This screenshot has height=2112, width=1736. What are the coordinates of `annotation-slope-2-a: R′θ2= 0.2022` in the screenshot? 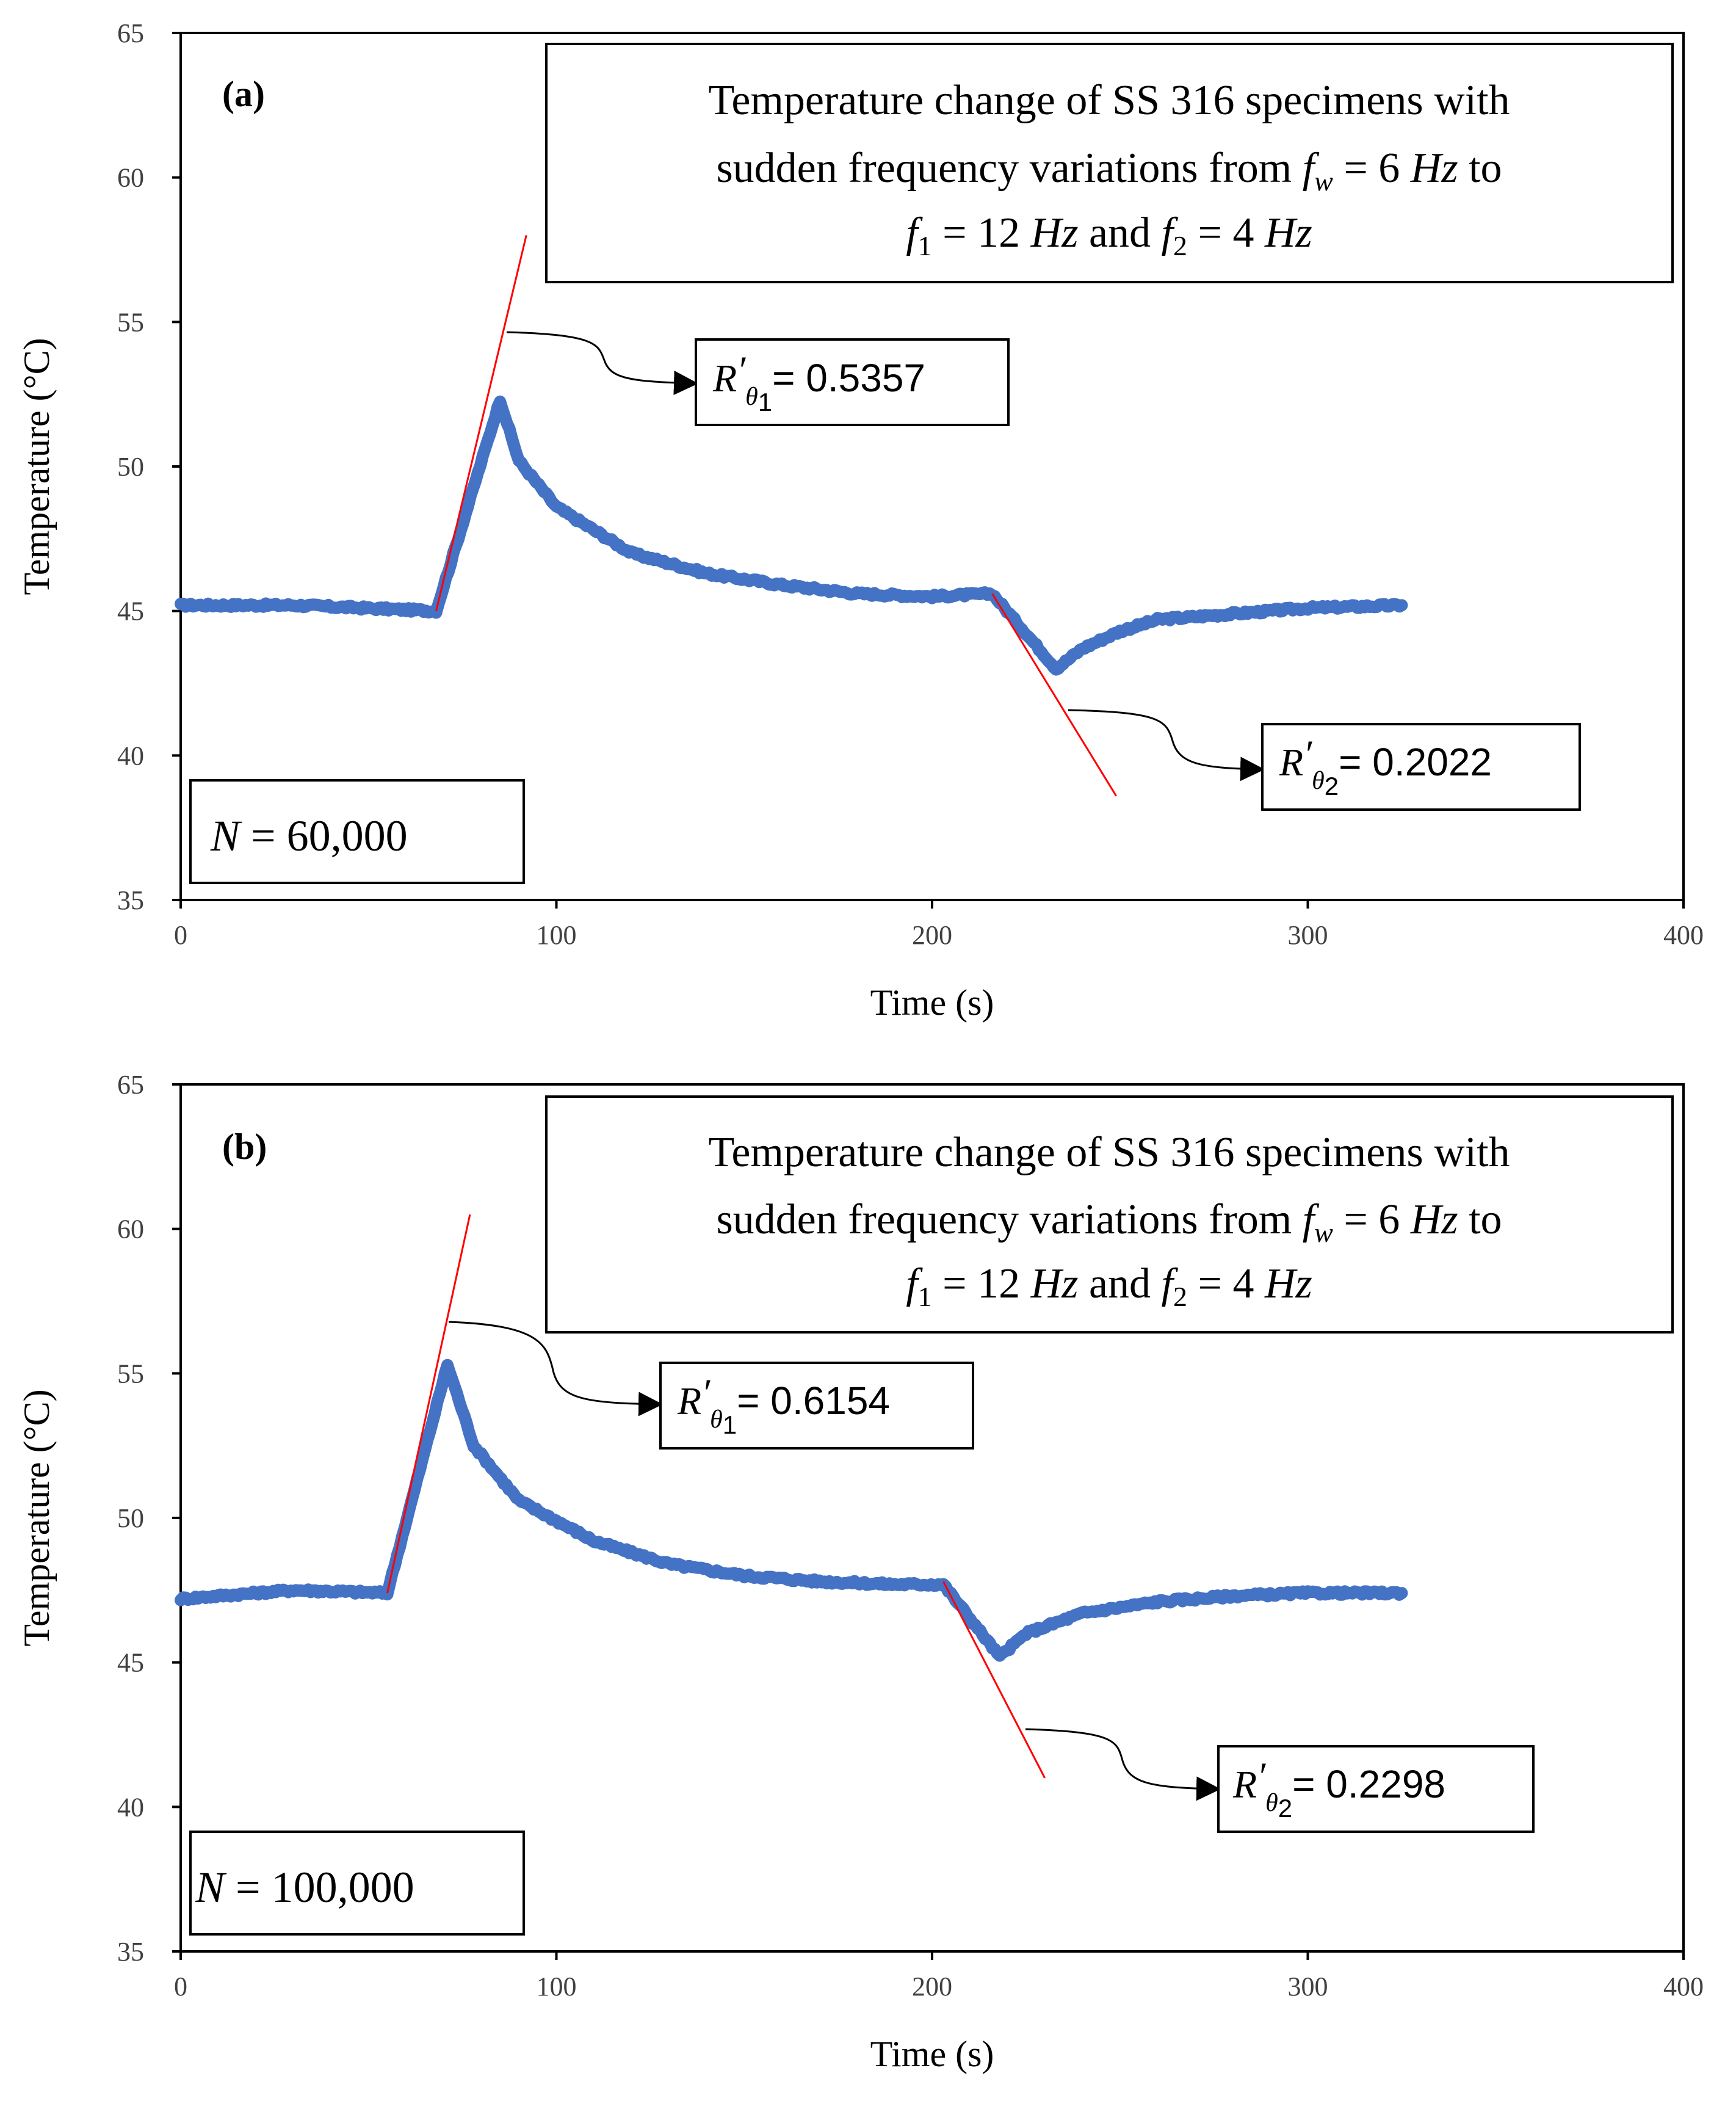 It's located at (1325, 760).